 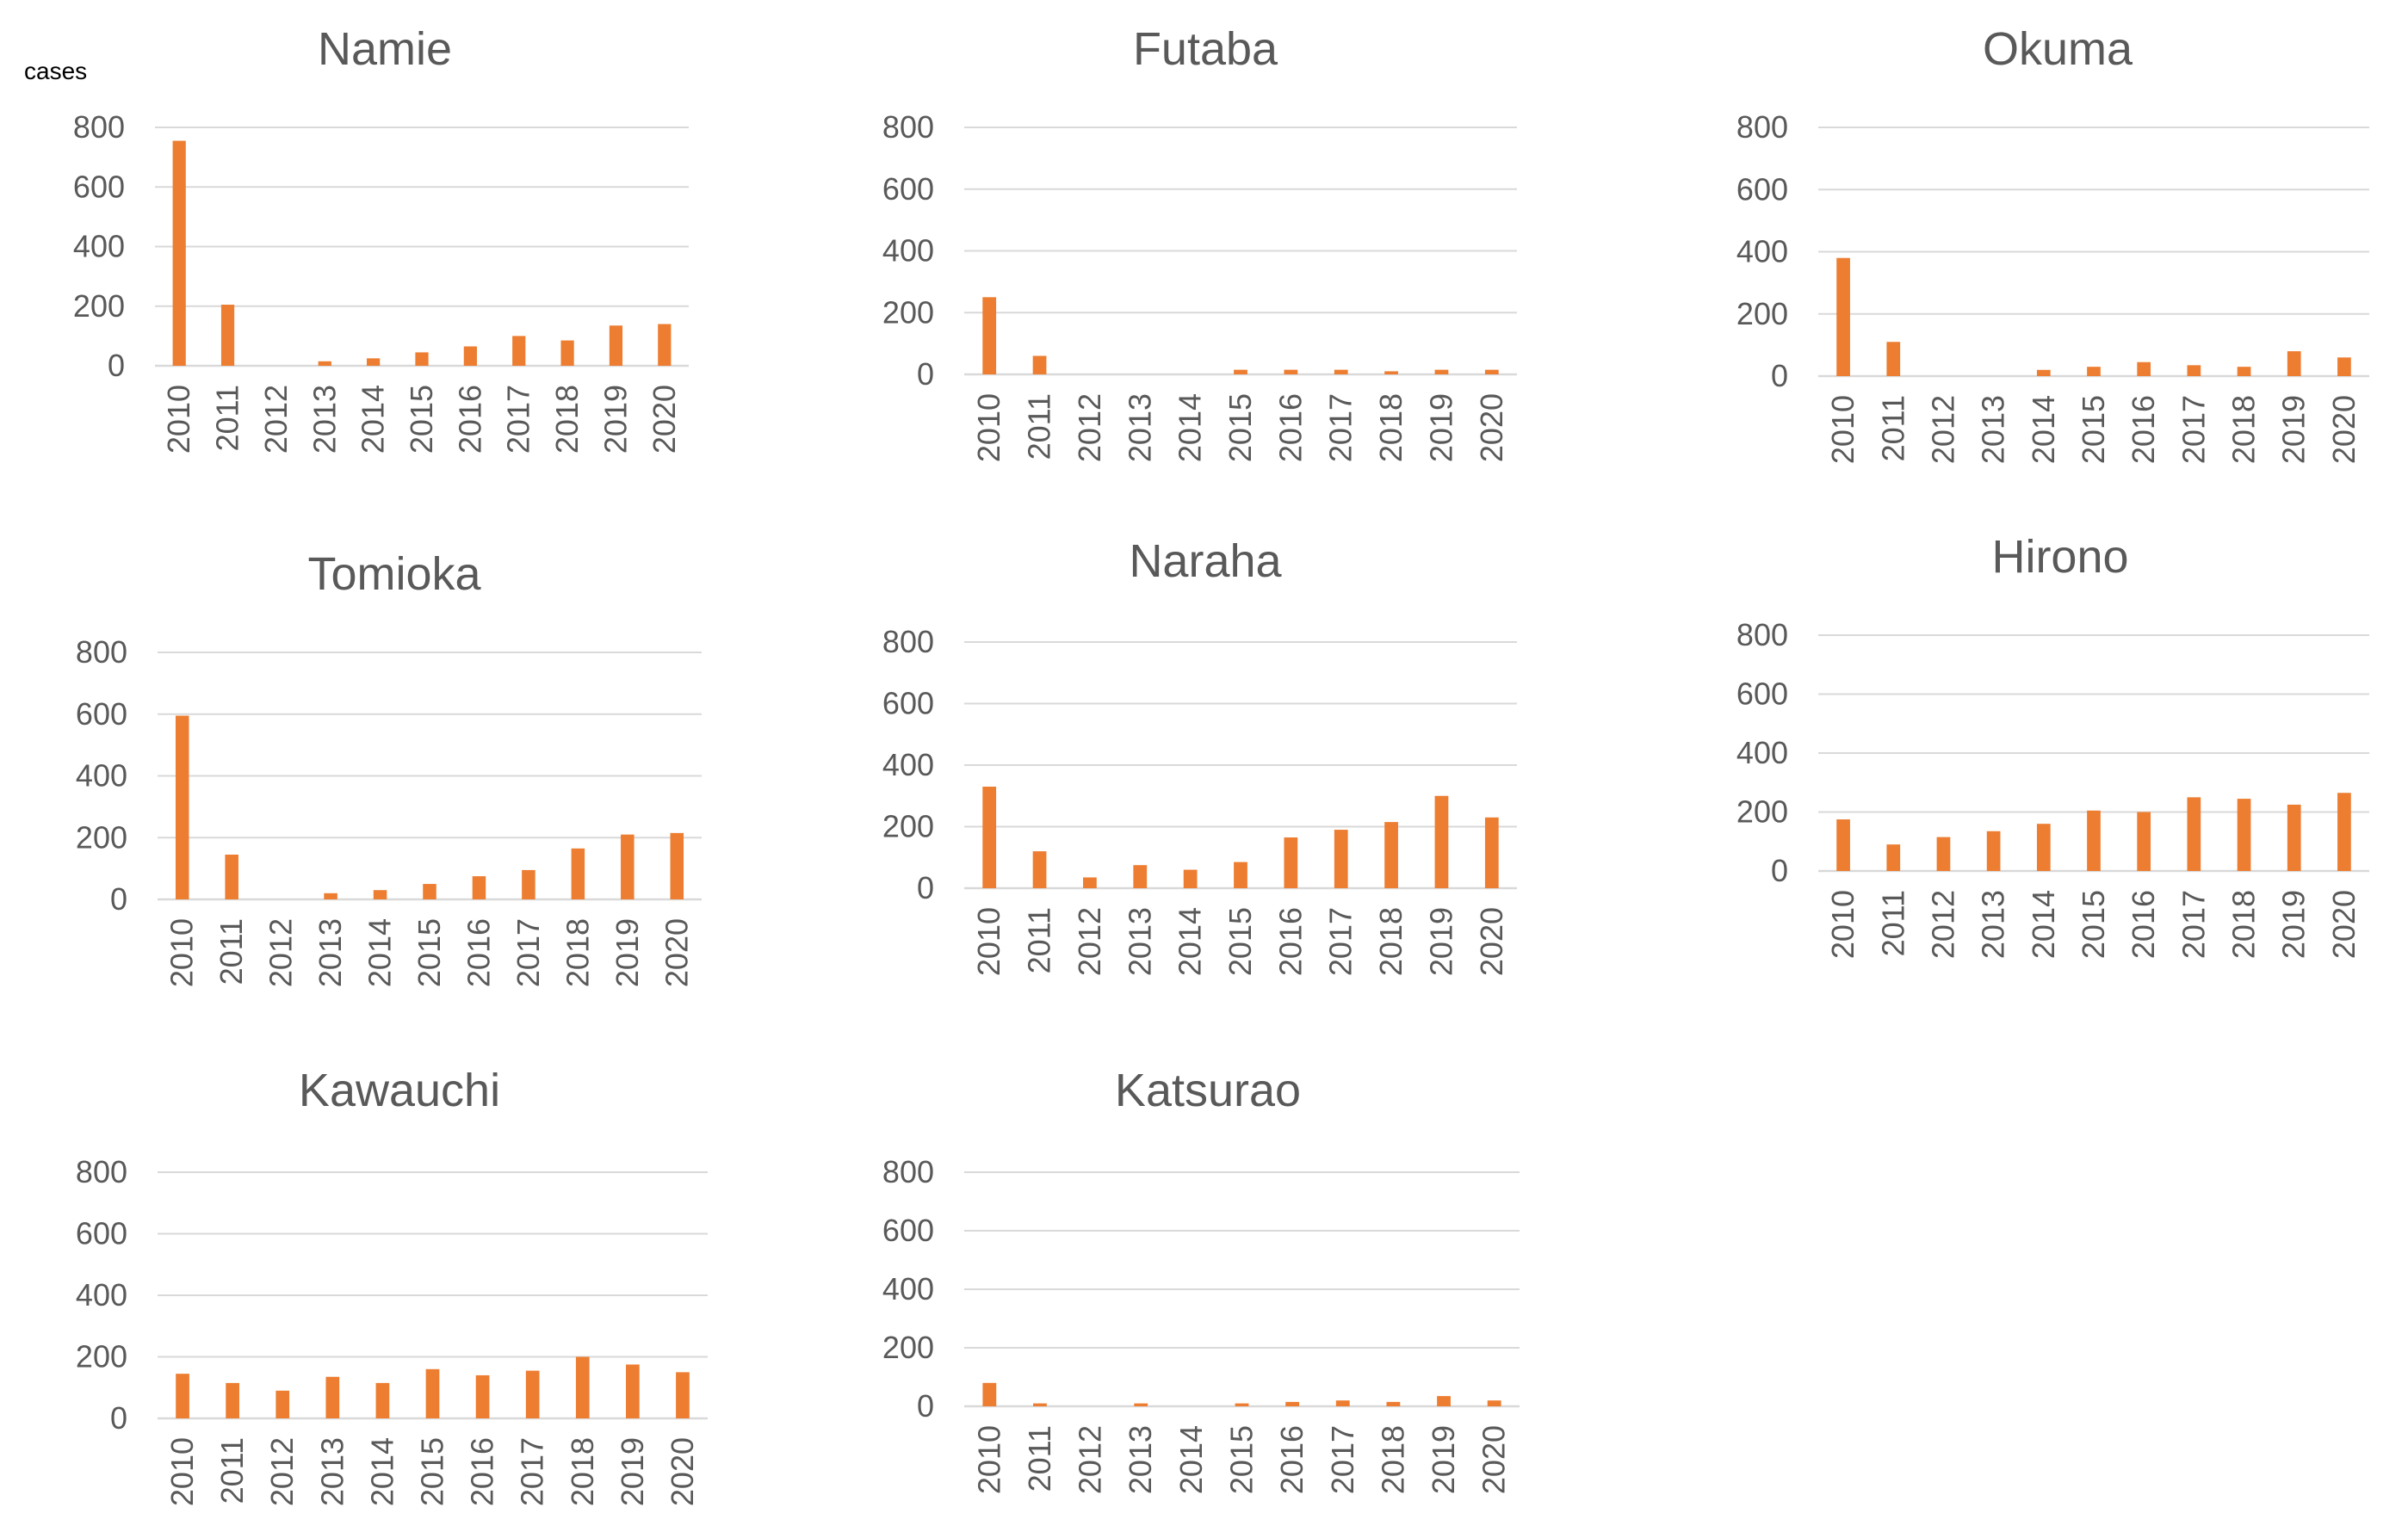 I want to click on panel-title: Okuma, so click(x=2058, y=49).